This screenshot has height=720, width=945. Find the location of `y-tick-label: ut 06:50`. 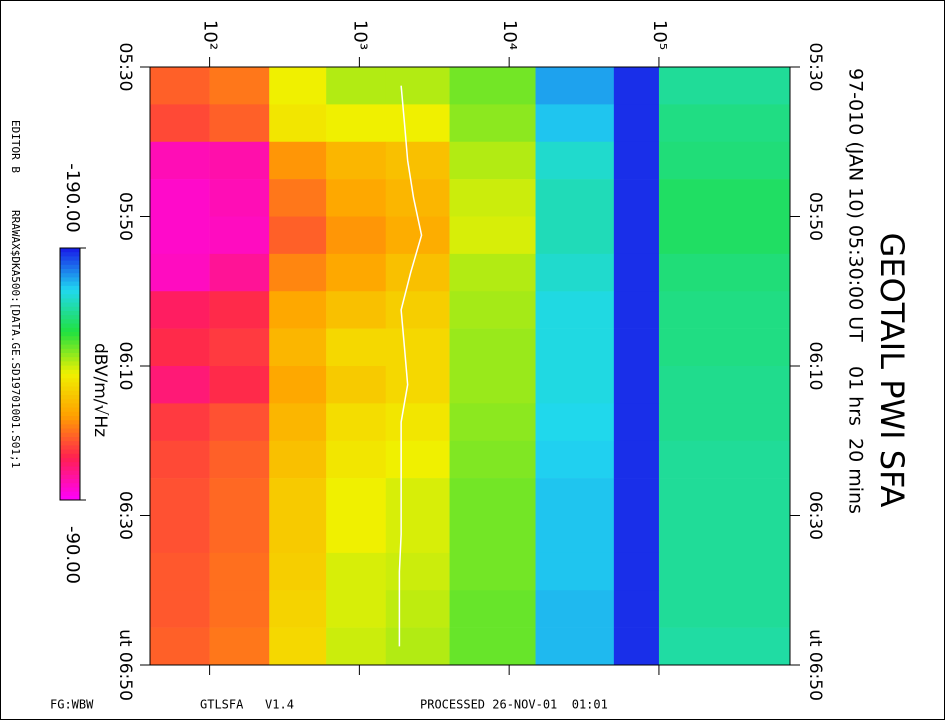

y-tick-label: ut 06:50 is located at coordinates (125, 665).